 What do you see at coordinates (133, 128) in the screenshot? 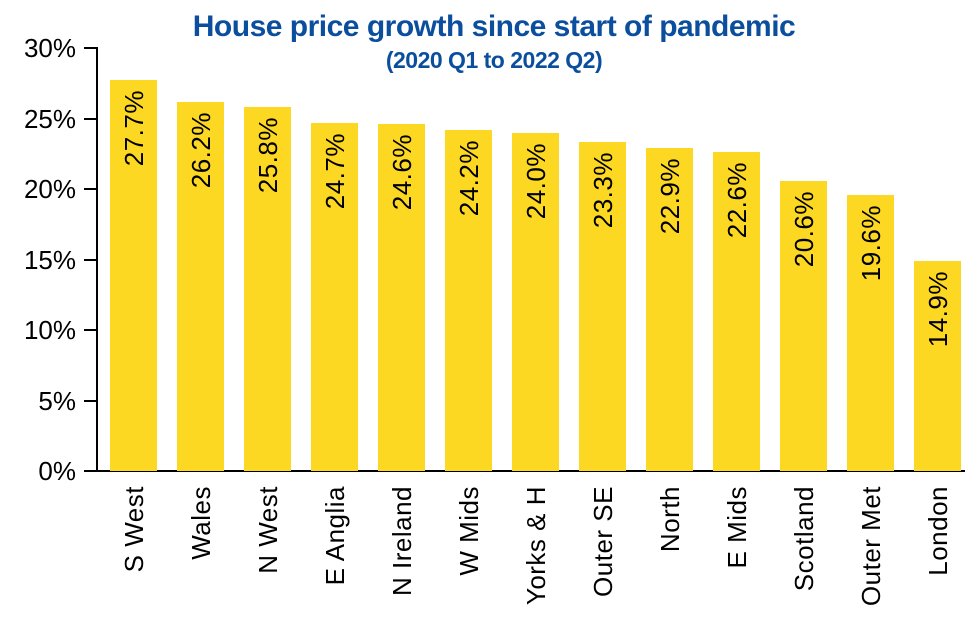
I see `bar-value-label: 27.7%` at bounding box center [133, 128].